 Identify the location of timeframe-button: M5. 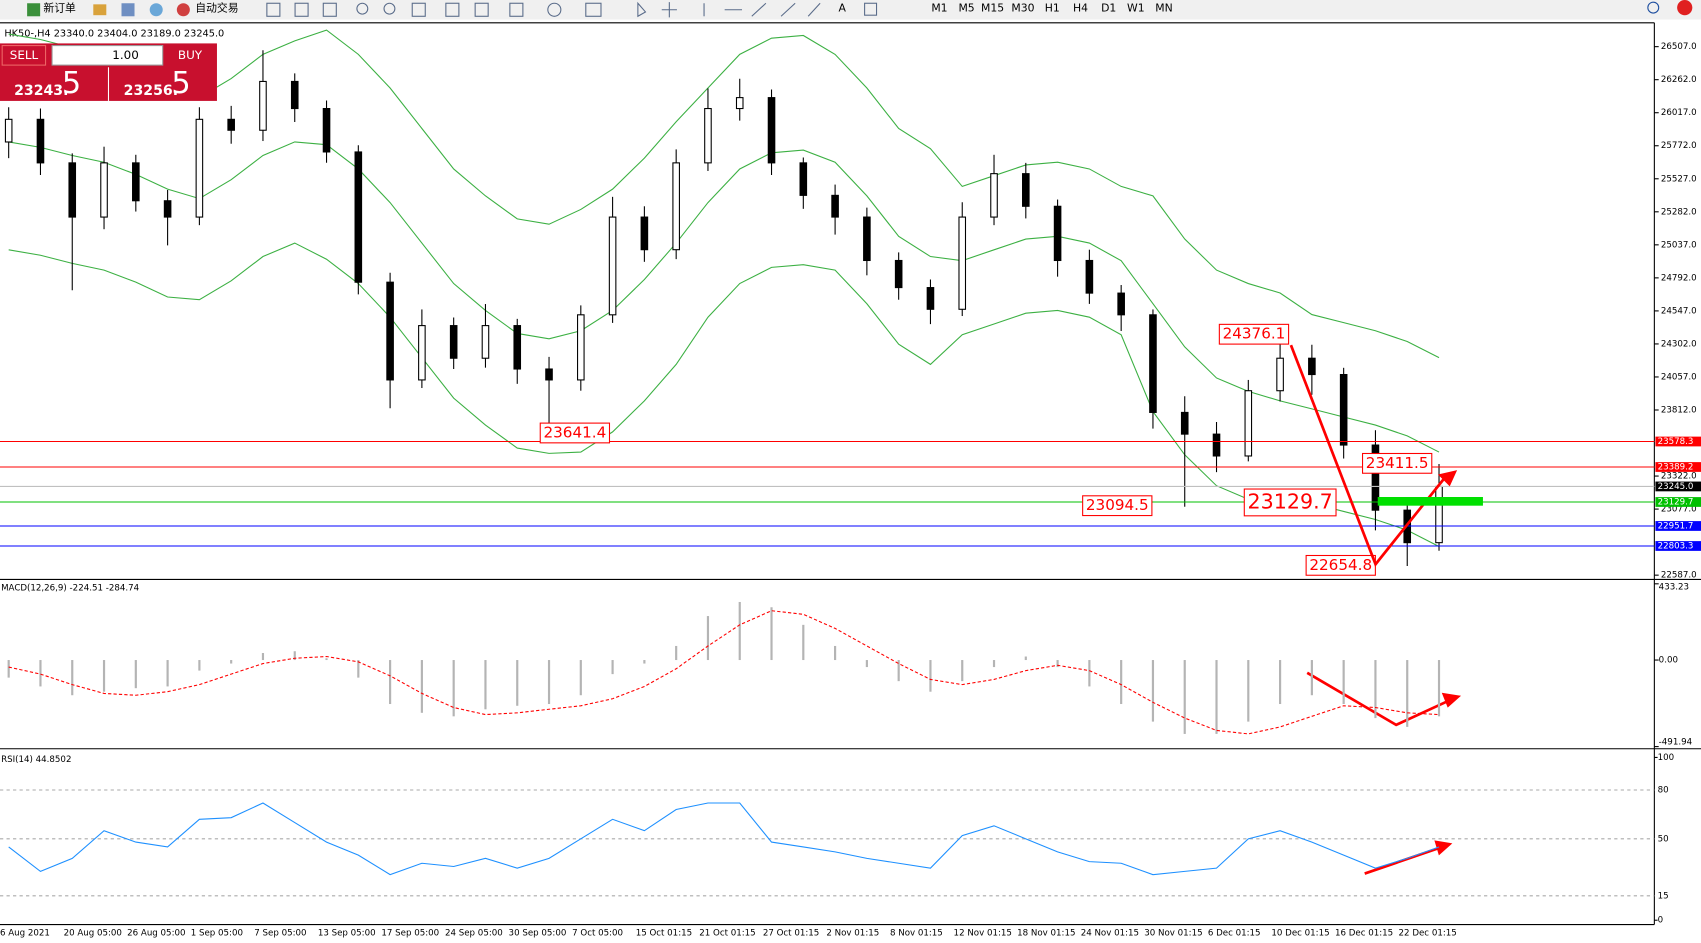
(966, 8).